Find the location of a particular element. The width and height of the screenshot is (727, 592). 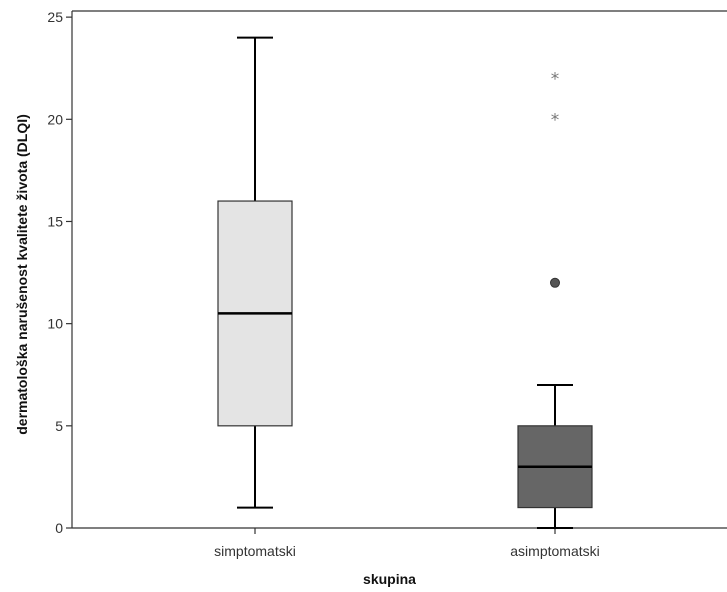

x-tick-label: simptomatski is located at coordinates (255, 551).